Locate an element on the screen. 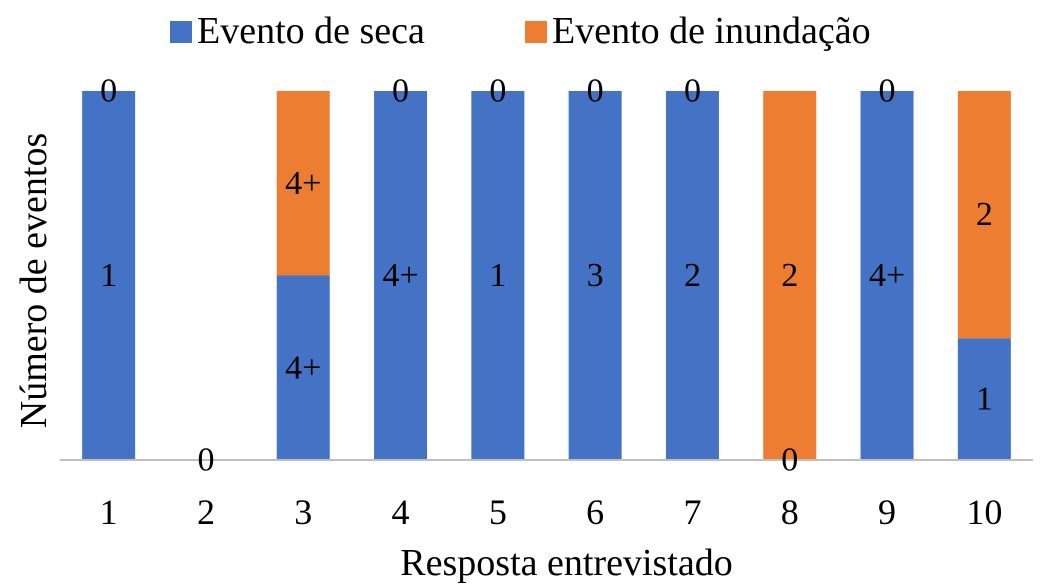 The image size is (1043, 584). legend-label-seca: Evento de seca is located at coordinates (311, 31).